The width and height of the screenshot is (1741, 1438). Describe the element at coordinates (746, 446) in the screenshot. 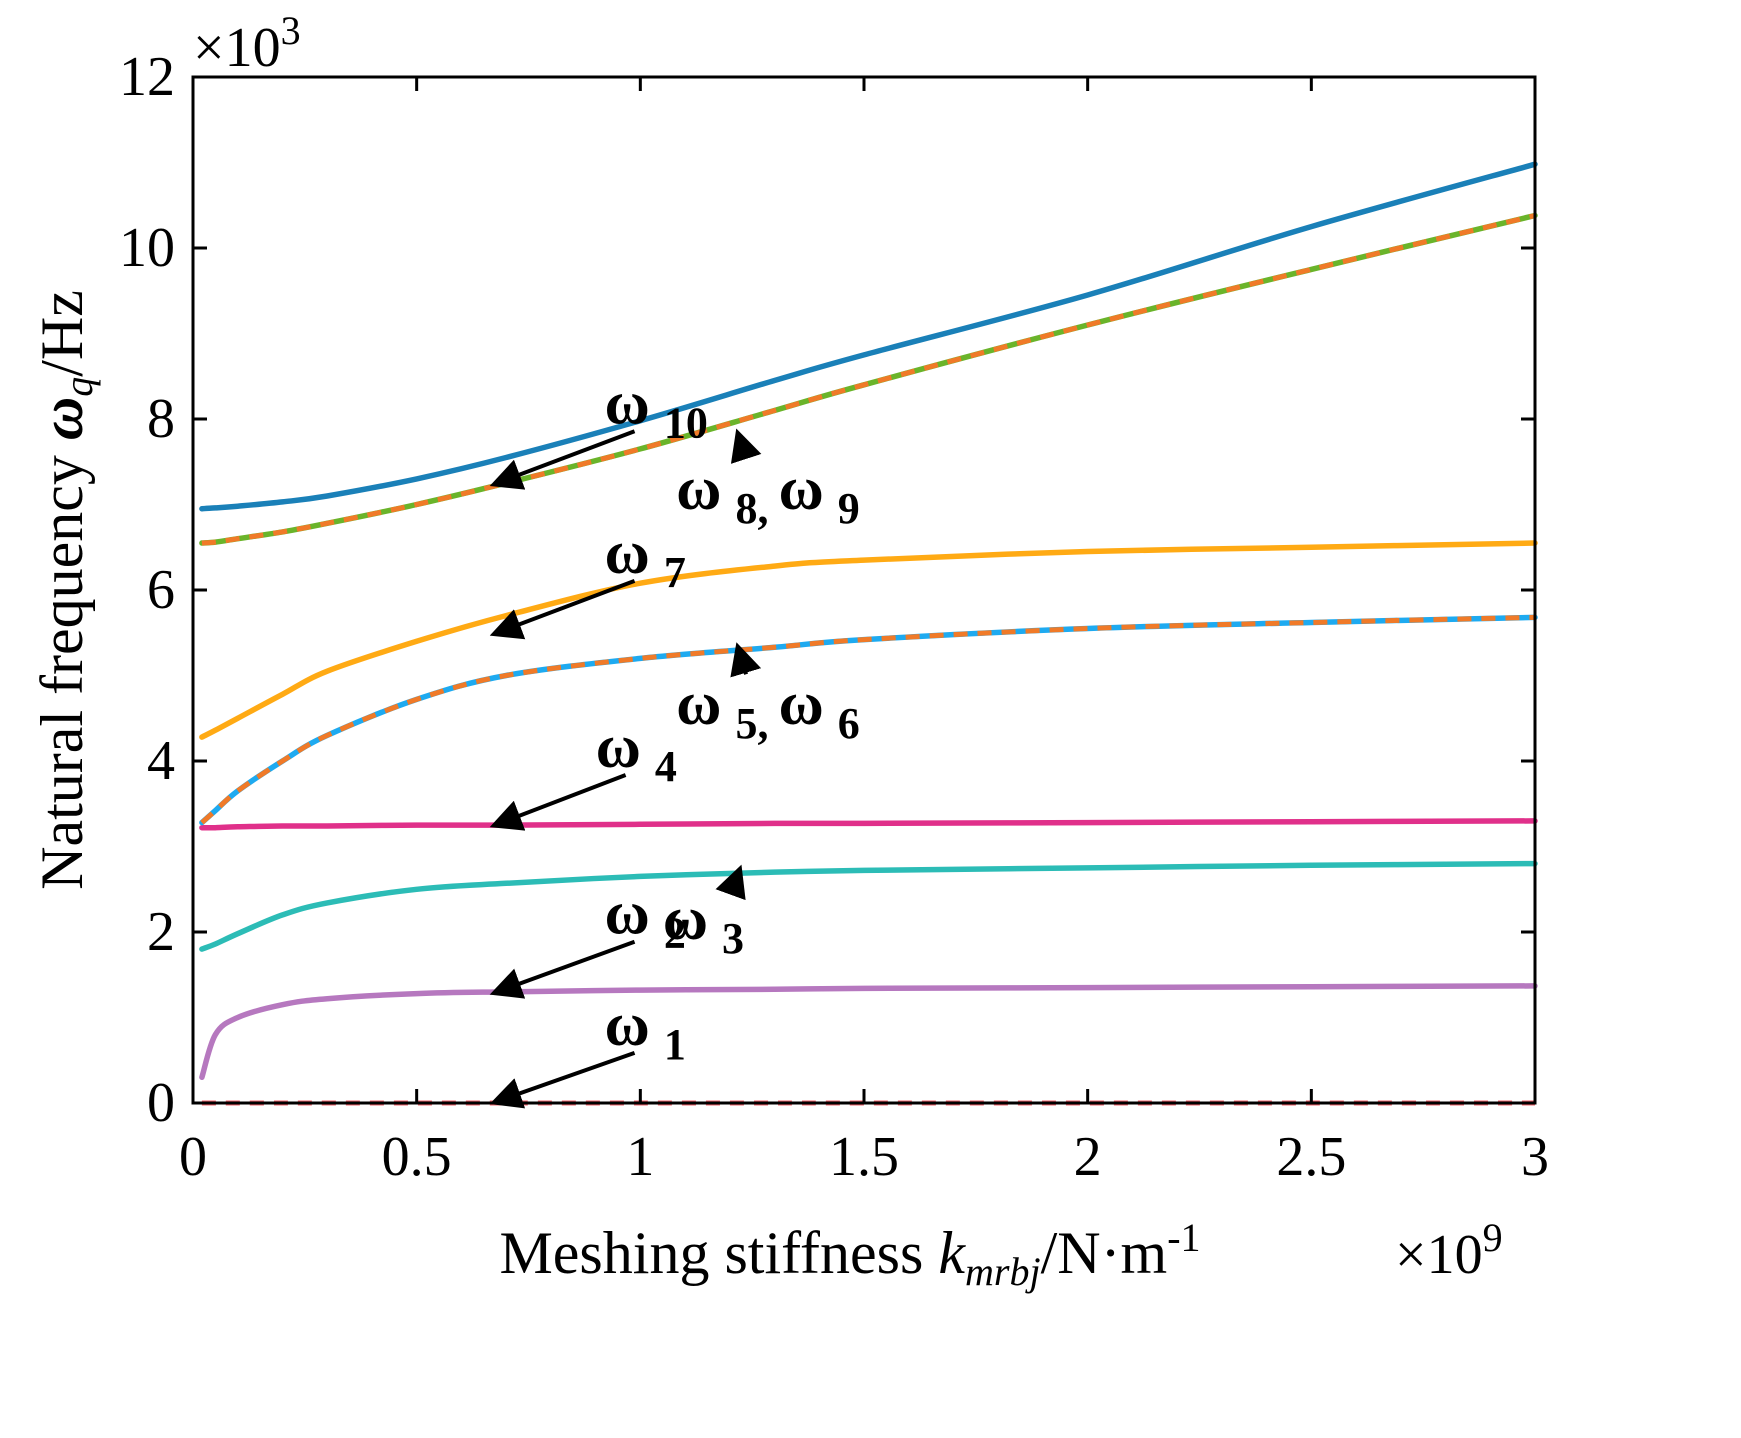

I see `annotation-arrow-w89` at that location.